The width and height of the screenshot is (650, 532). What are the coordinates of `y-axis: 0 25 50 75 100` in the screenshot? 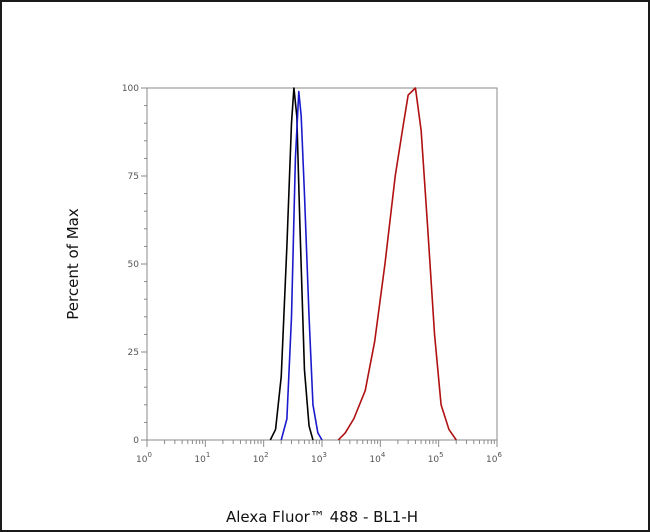 It's located at (134, 265).